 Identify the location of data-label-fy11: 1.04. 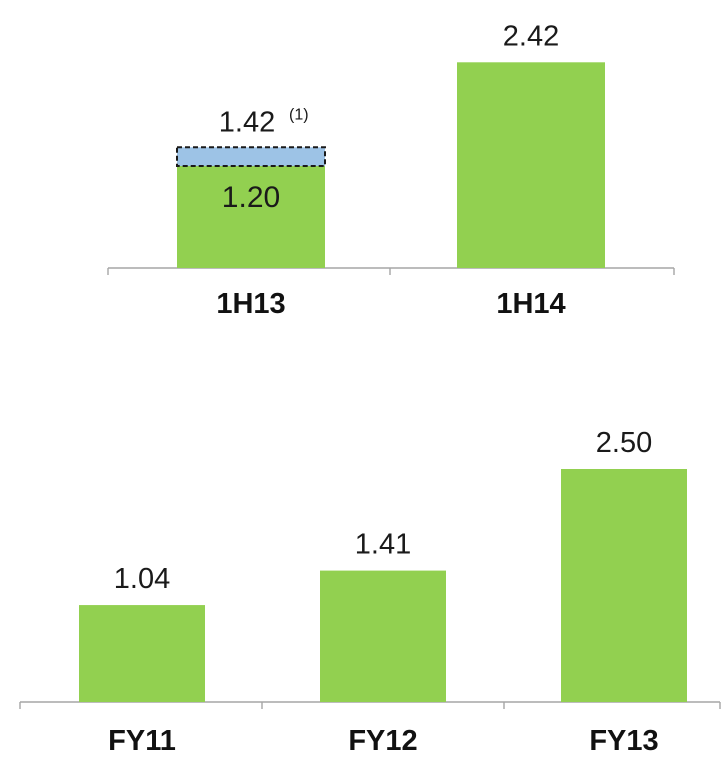
(142, 579).